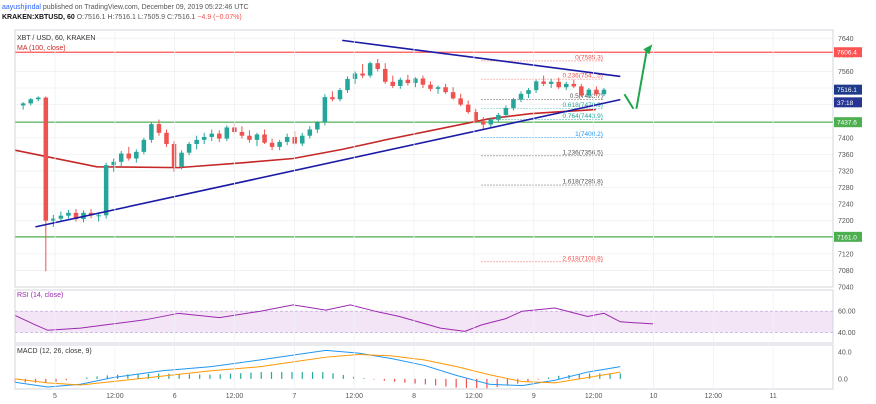  What do you see at coordinates (219, 17) in the screenshot?
I see `ticker-change: −4.9 (−0.07%)` at bounding box center [219, 17].